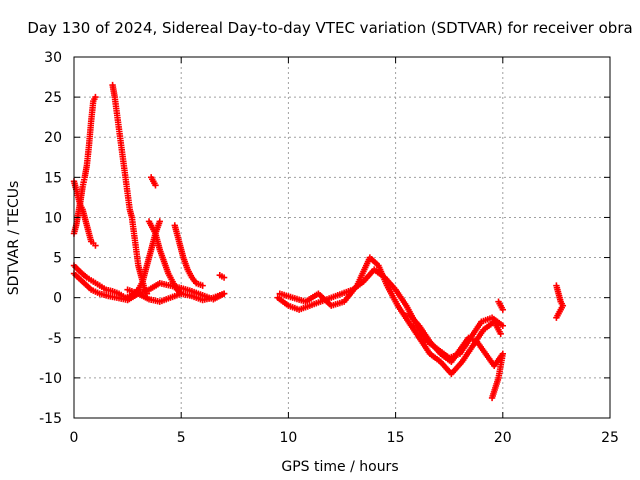  Describe the element at coordinates (57, 299) in the screenshot. I see `y-tick-label: 0` at that location.